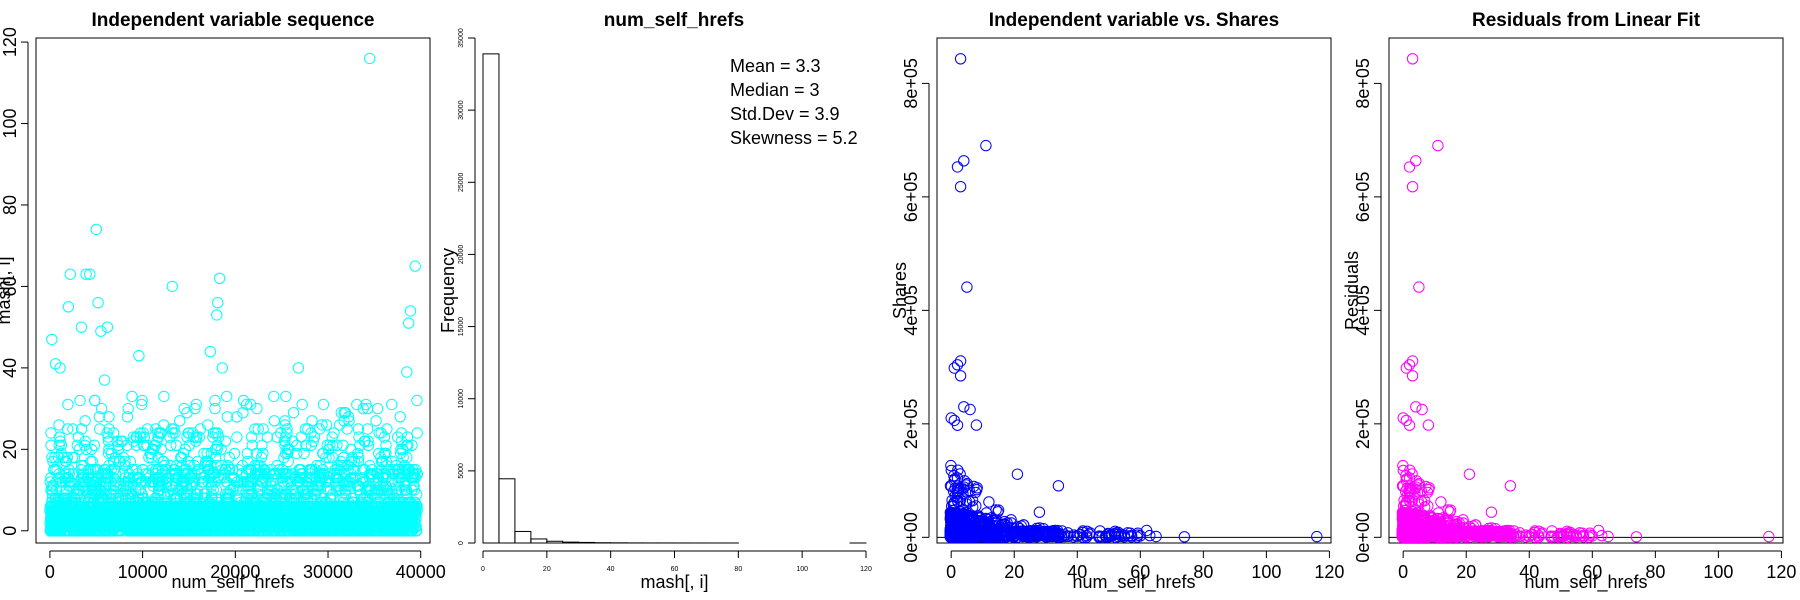  I want to click on y-tick-label: 40, so click(10, 368).